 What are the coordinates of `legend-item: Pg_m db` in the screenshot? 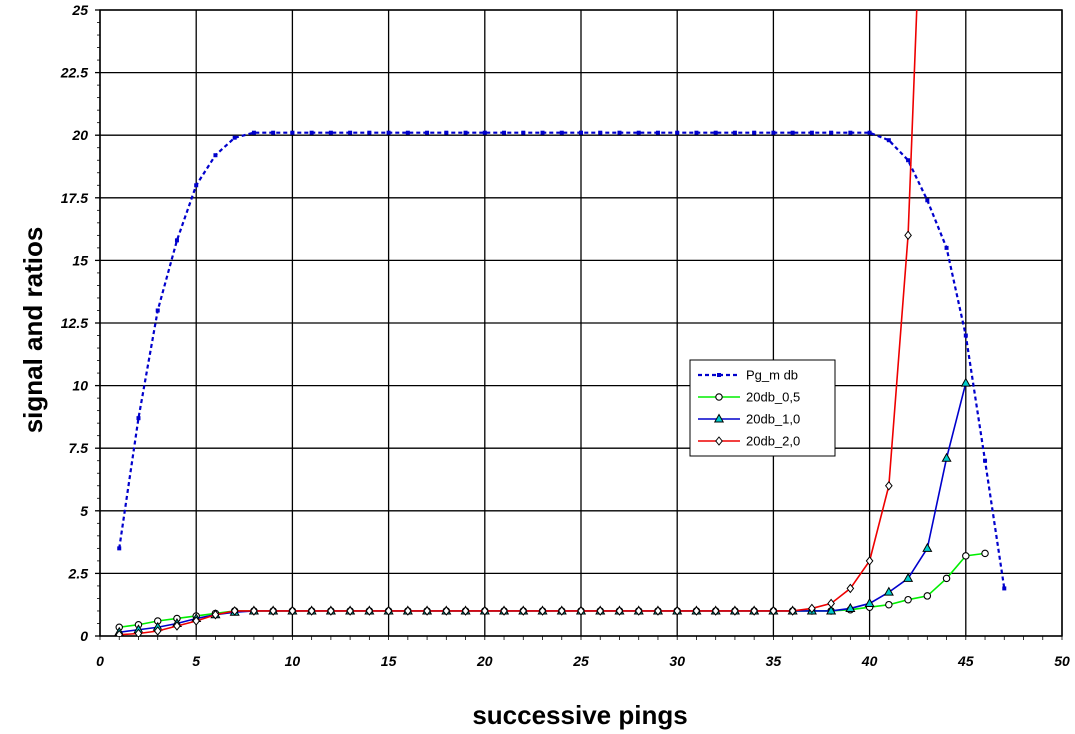 It's located at (748, 375).